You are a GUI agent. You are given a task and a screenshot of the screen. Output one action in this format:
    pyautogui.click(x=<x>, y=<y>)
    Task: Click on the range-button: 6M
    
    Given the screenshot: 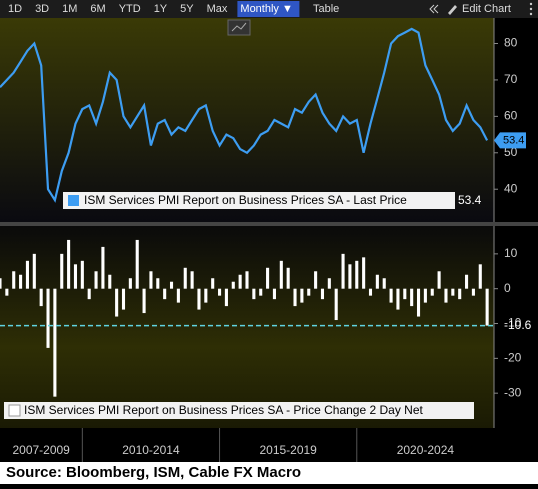 What is the action you would take?
    pyautogui.click(x=97, y=9)
    